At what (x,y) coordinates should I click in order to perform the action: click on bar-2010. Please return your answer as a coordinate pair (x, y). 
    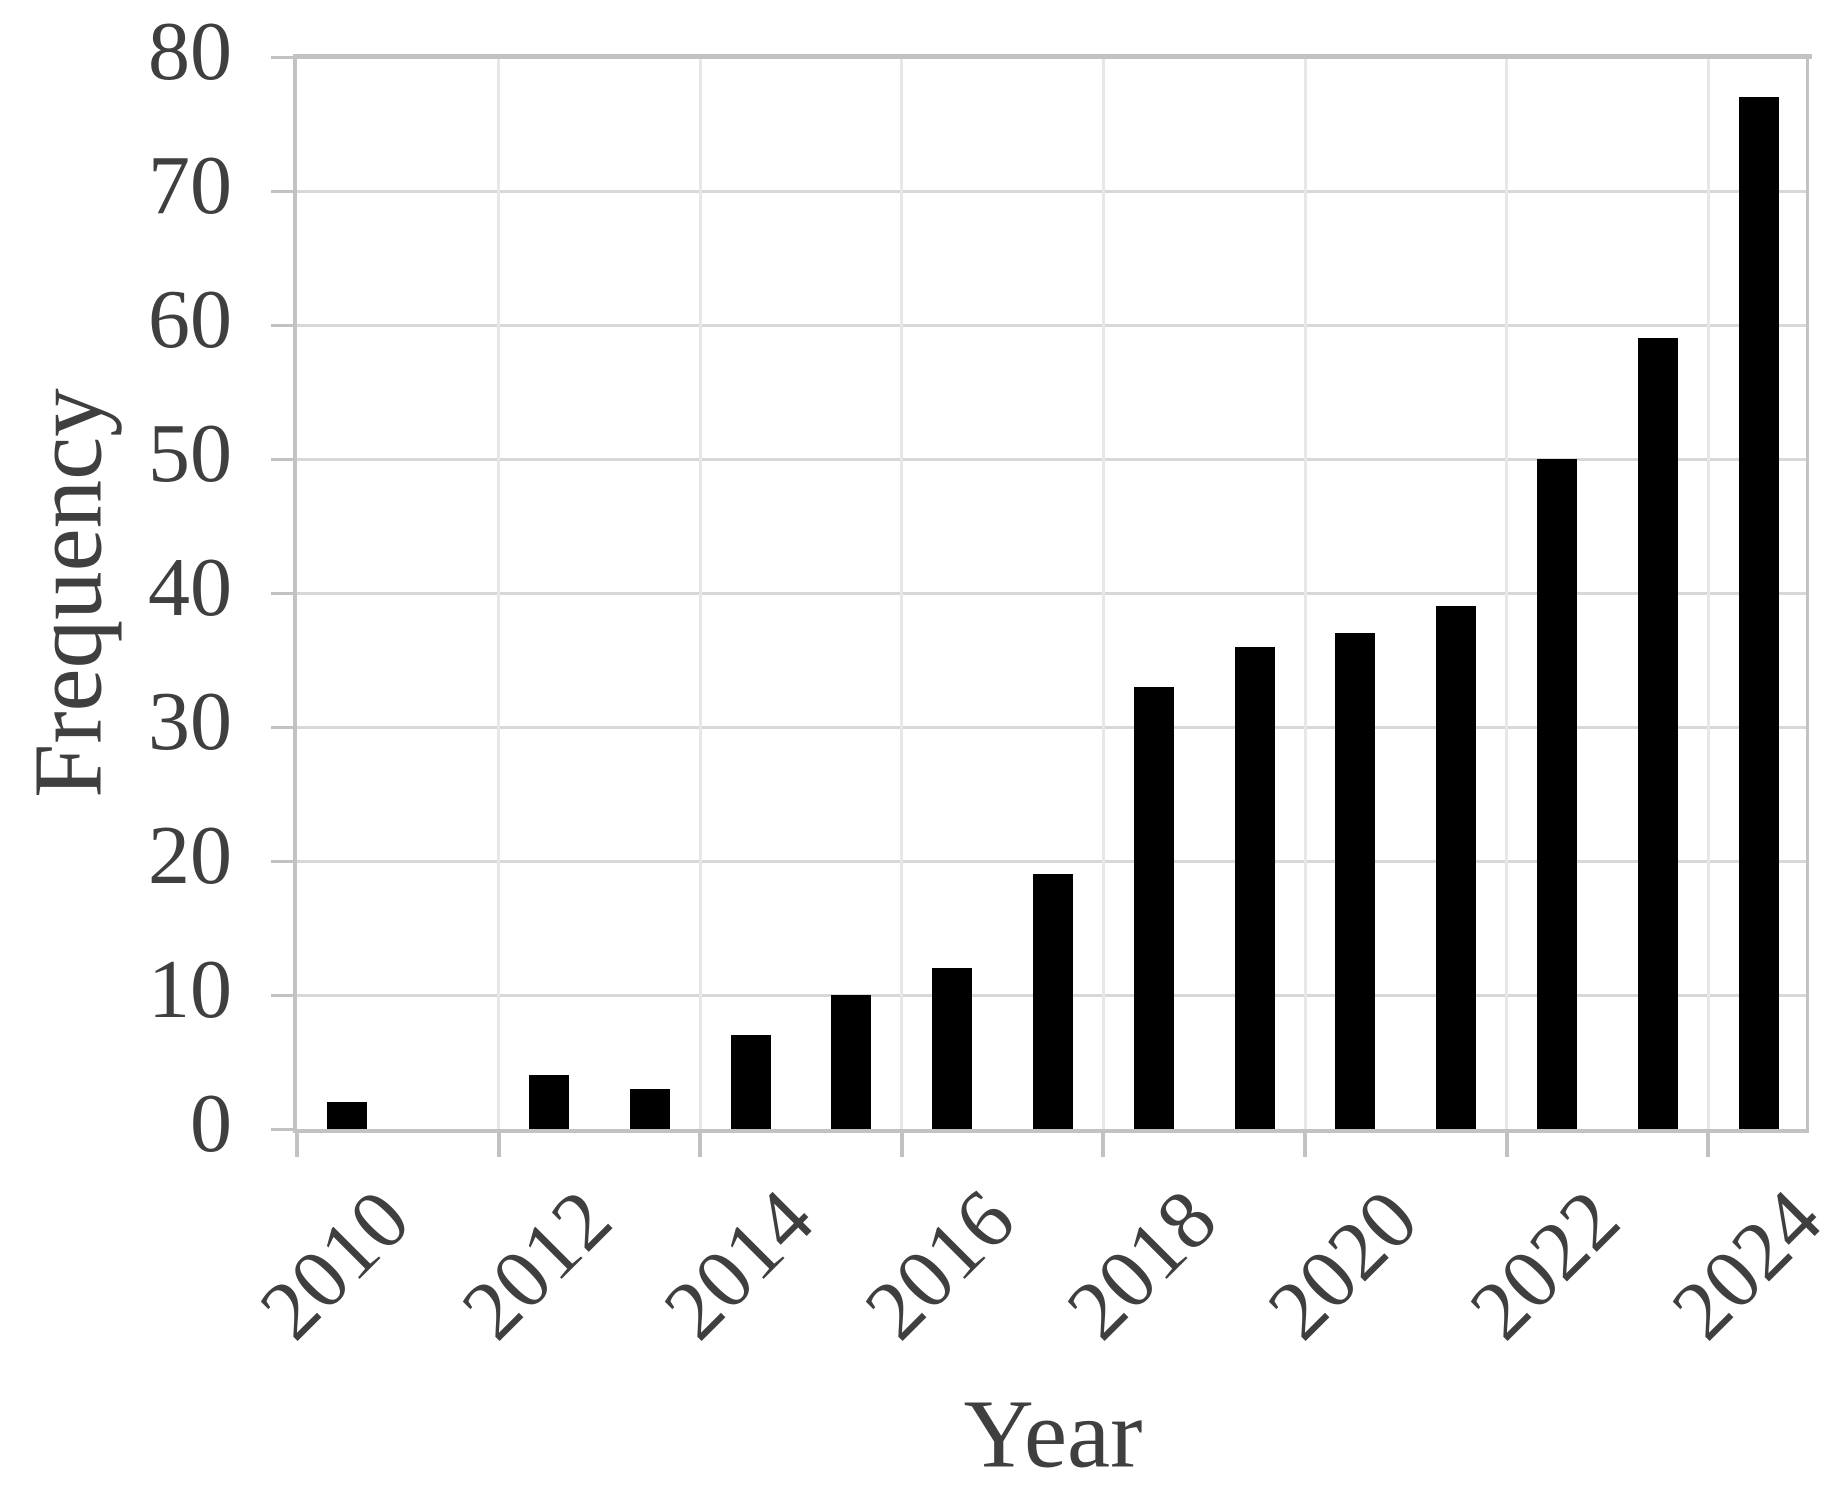
    Looking at the image, I should click on (347, 1115).